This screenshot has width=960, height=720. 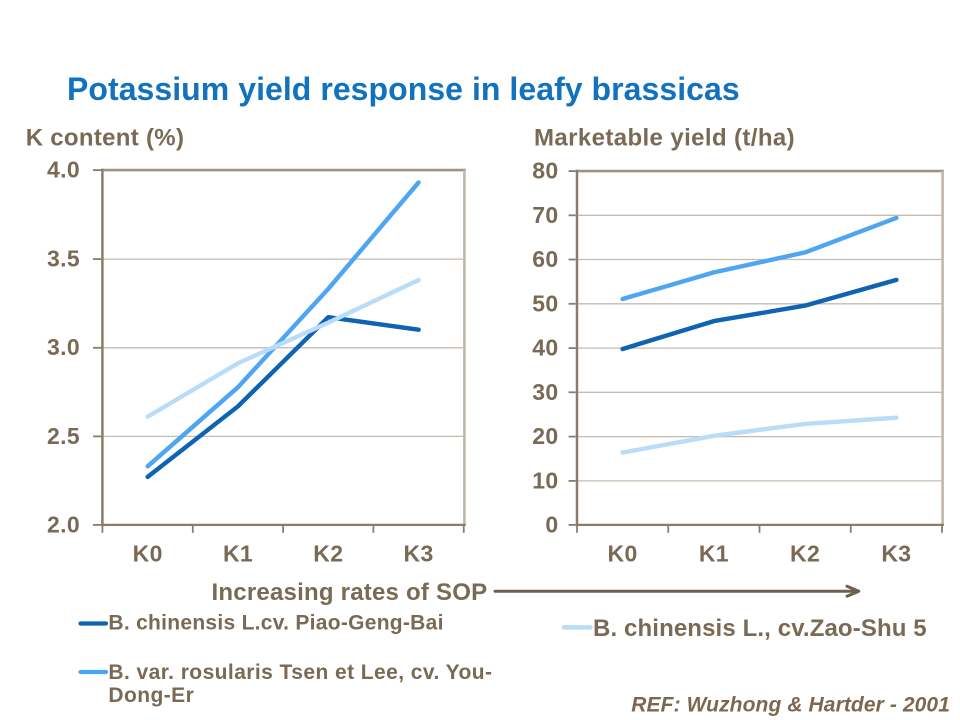 What do you see at coordinates (545, 171) in the screenshot?
I see `svg-text: 80` at bounding box center [545, 171].